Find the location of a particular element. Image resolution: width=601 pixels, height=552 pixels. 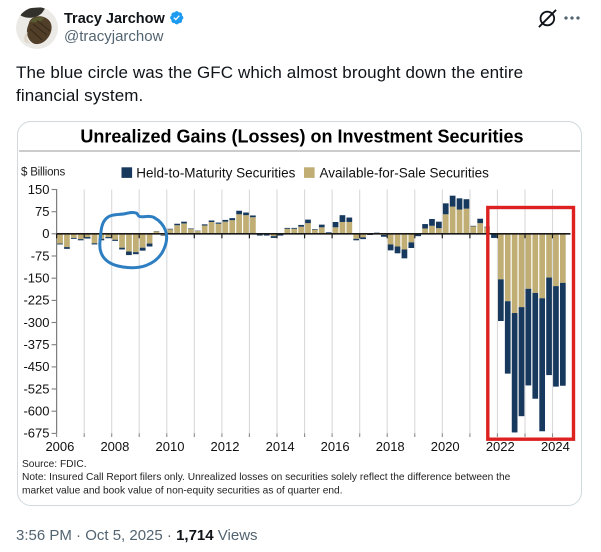

svg-text: 2012 is located at coordinates (225, 446).